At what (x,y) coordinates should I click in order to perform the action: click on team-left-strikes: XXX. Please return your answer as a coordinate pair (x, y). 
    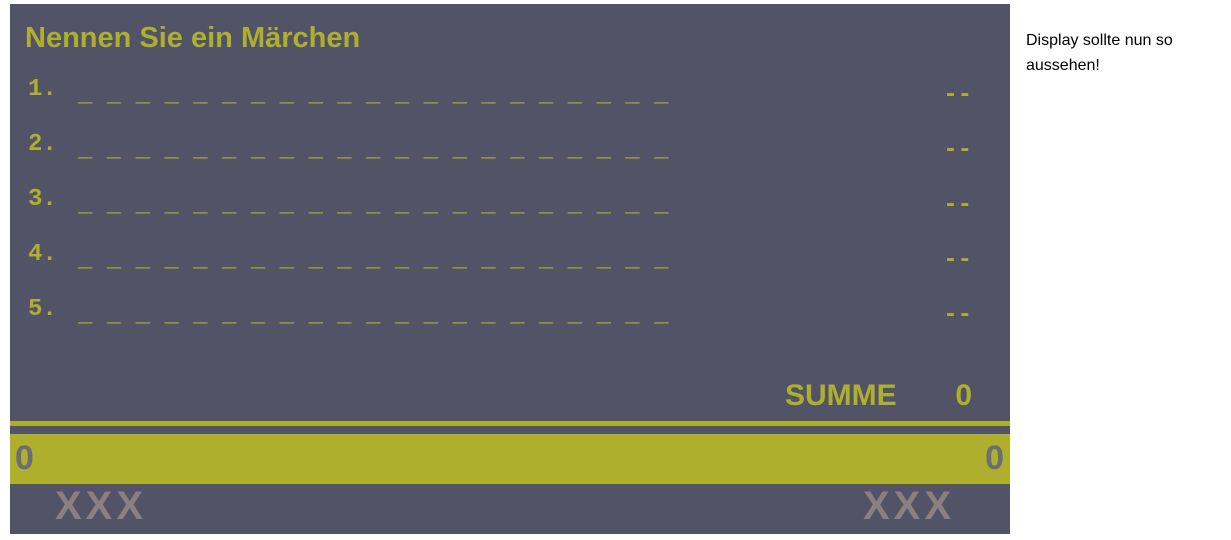
    Looking at the image, I should click on (101, 506).